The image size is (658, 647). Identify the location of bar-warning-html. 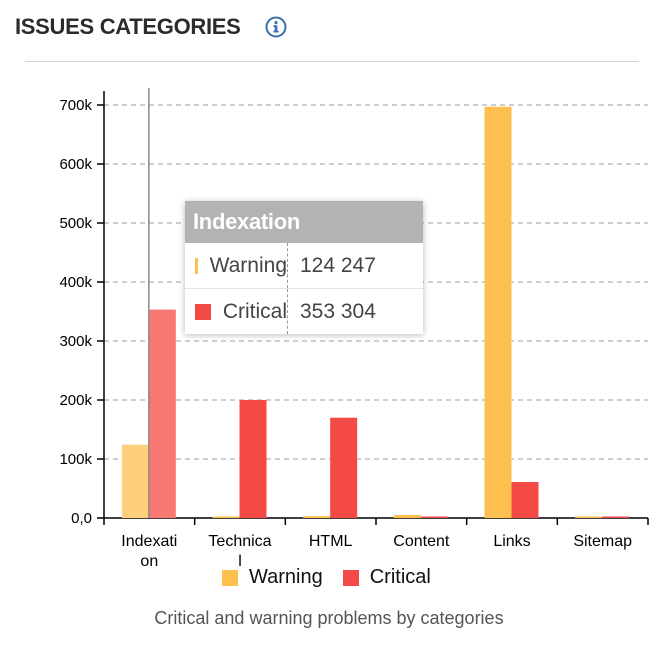
(317, 517).